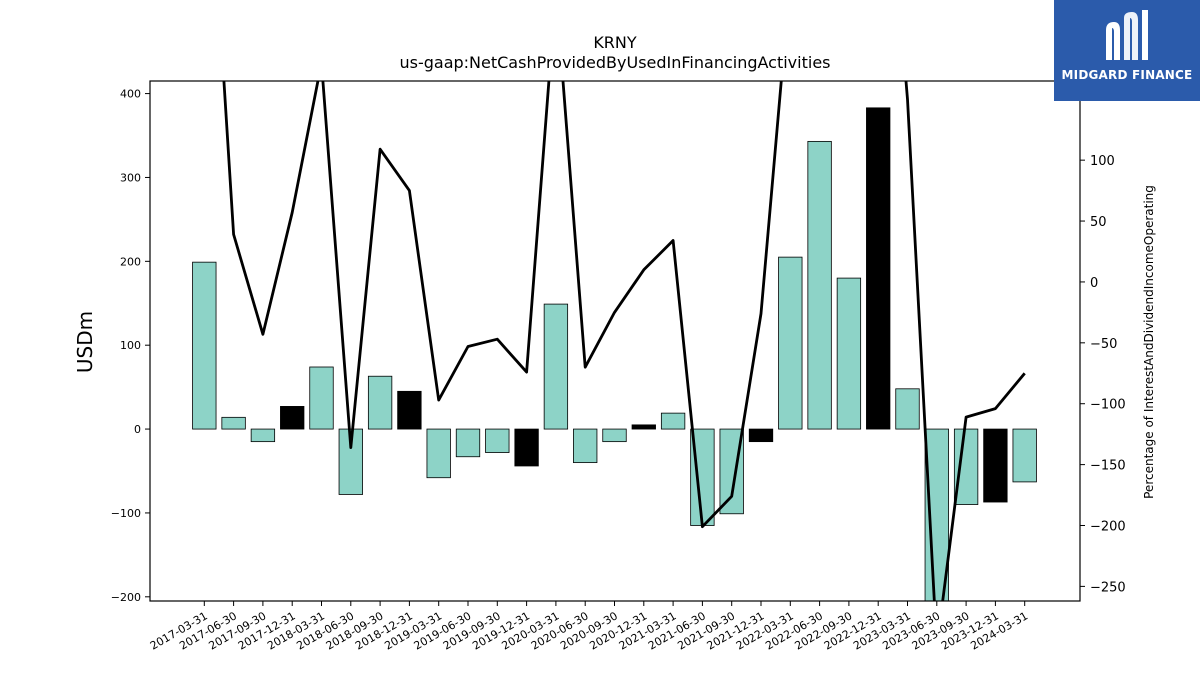  Describe the element at coordinates (130, 345) in the screenshot. I see `y-tick-label-left: 100` at that location.